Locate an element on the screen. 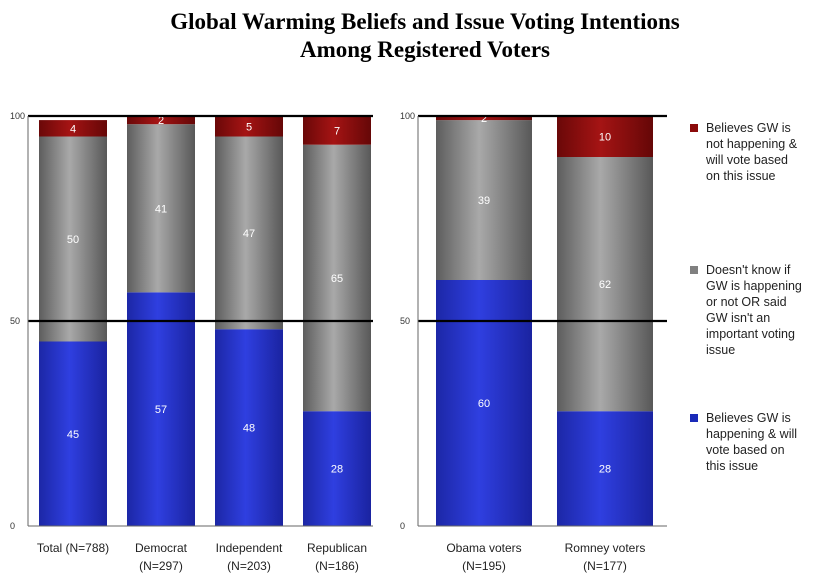 The image size is (820, 587). category-sublabel: (N=203) is located at coordinates (249, 566).